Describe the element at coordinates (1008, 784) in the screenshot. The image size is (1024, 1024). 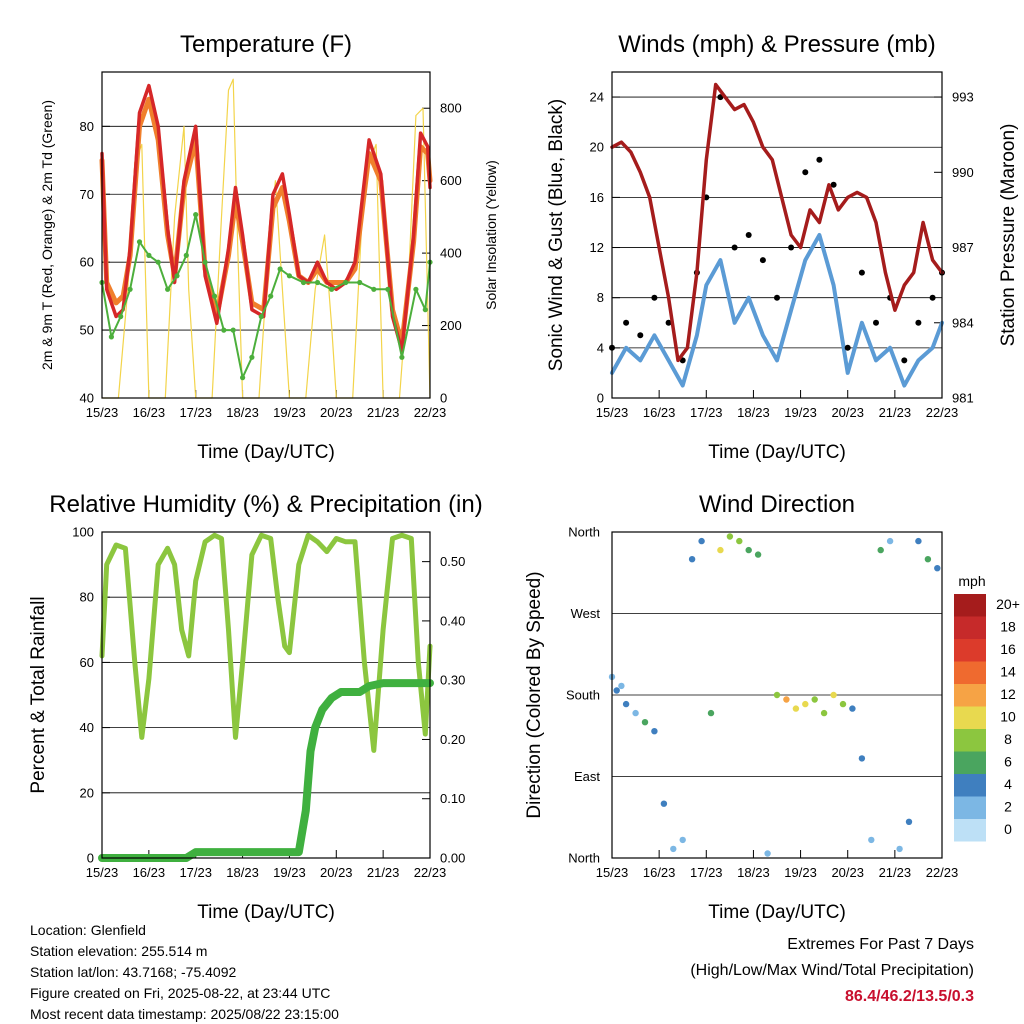
I see `colorbar-label: 4` at that location.